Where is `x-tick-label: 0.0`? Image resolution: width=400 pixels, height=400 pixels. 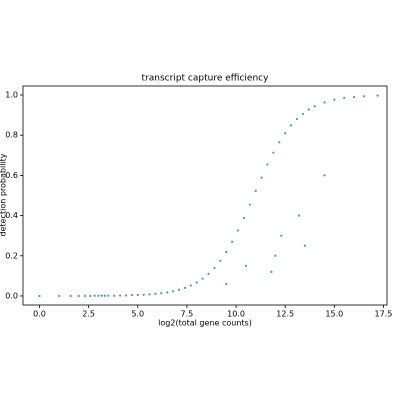 x-tick-label: 0.0 is located at coordinates (39, 314).